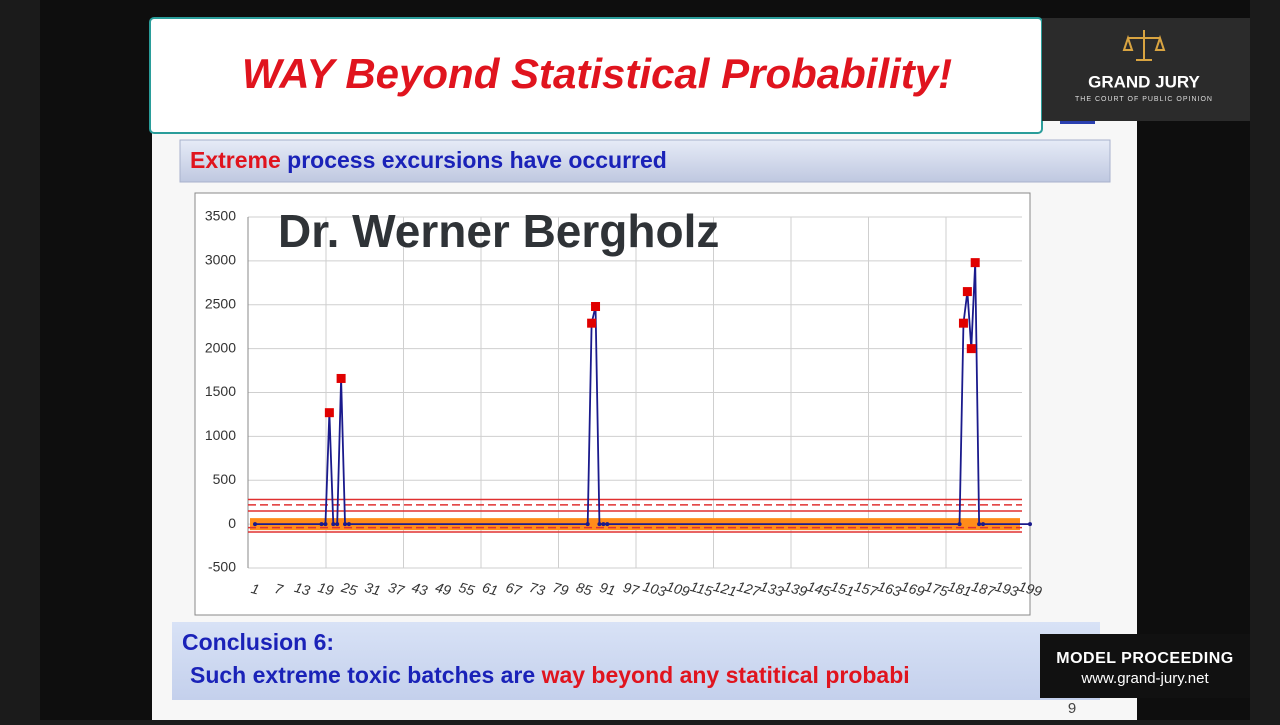 This screenshot has height=725, width=1280. What do you see at coordinates (842, 589) in the screenshot?
I see `x-tick-label: 151` at bounding box center [842, 589].